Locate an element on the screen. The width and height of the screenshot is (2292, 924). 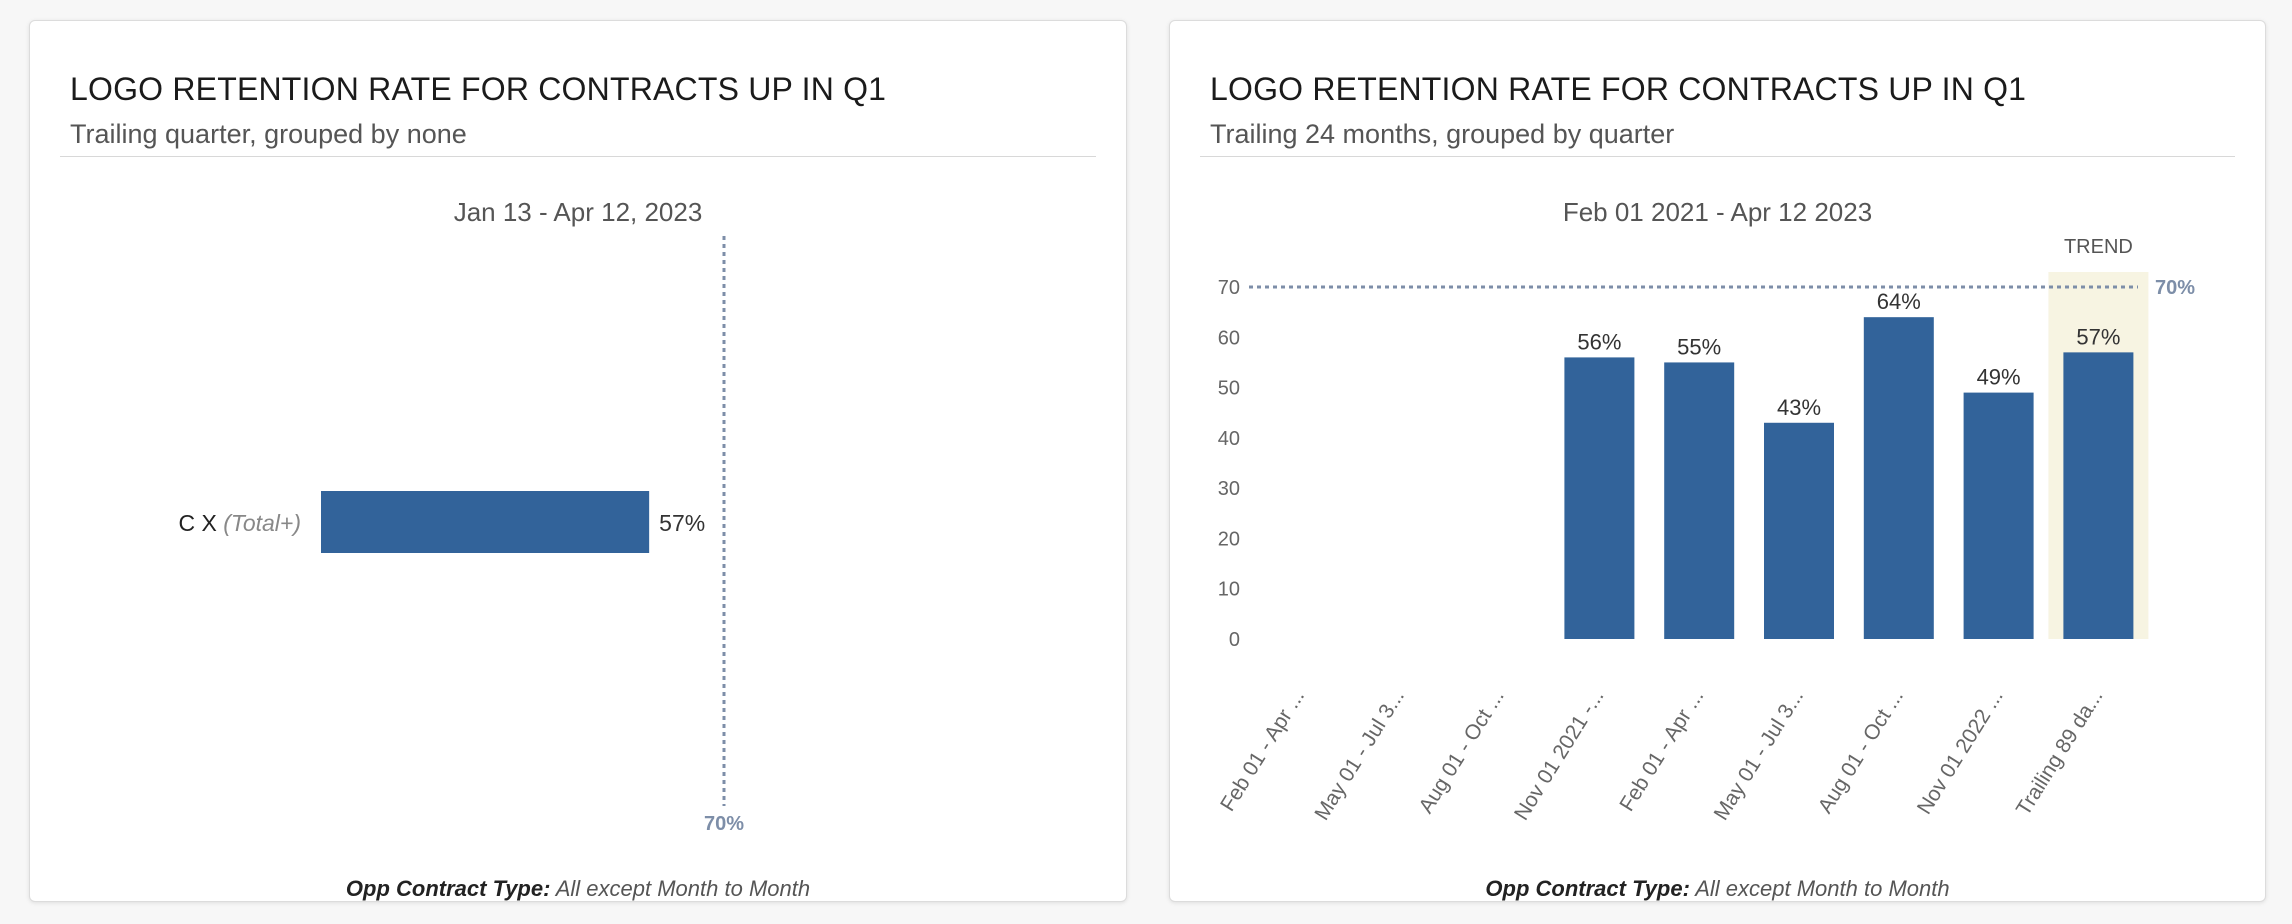
y-tick-label: 0 is located at coordinates (1234, 640).